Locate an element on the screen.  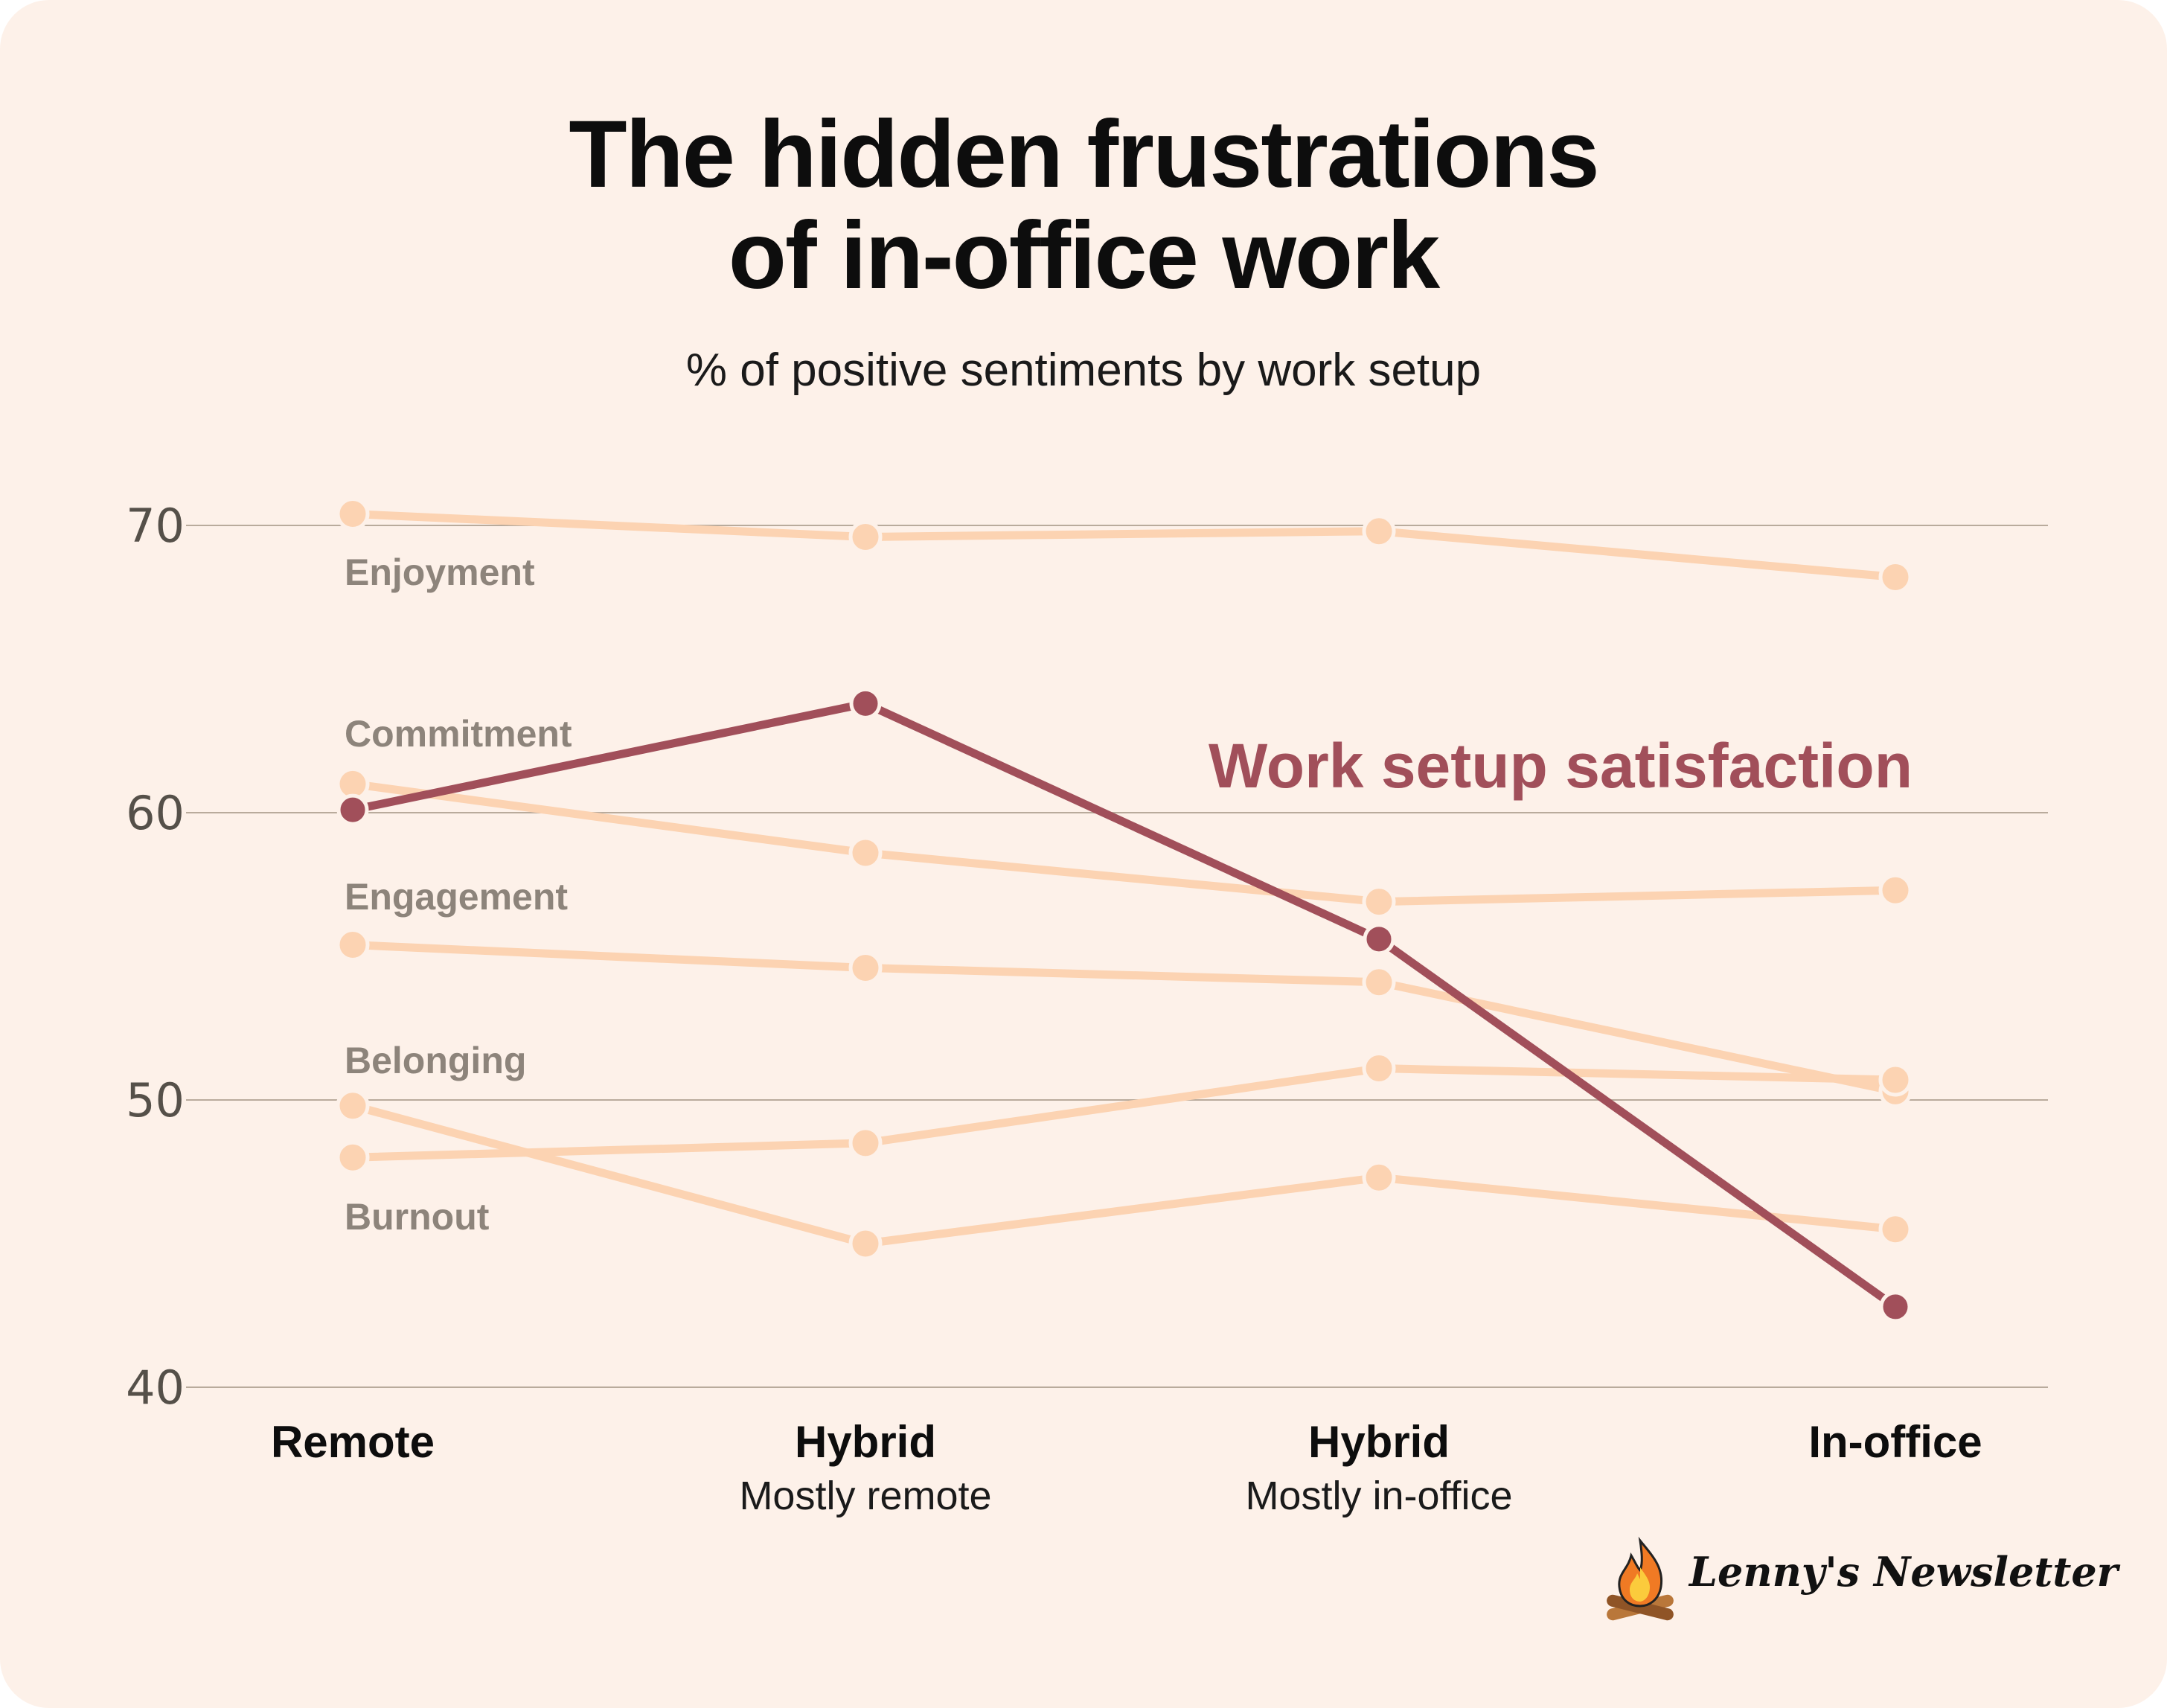
series-line-enjoyment is located at coordinates (1124, 545).